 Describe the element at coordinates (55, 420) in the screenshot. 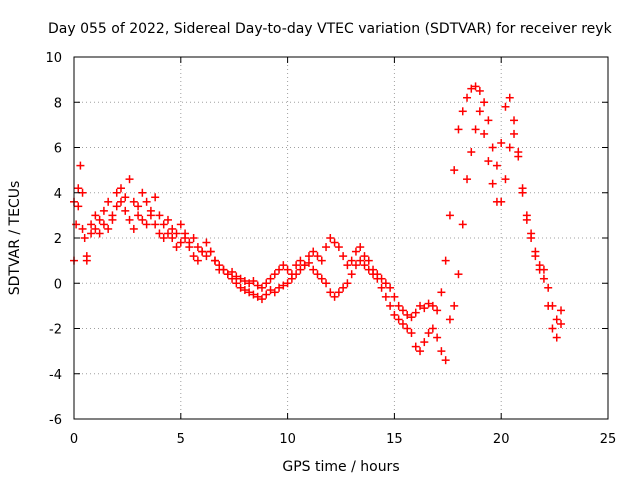

I see `y-tick-label: -6` at that location.